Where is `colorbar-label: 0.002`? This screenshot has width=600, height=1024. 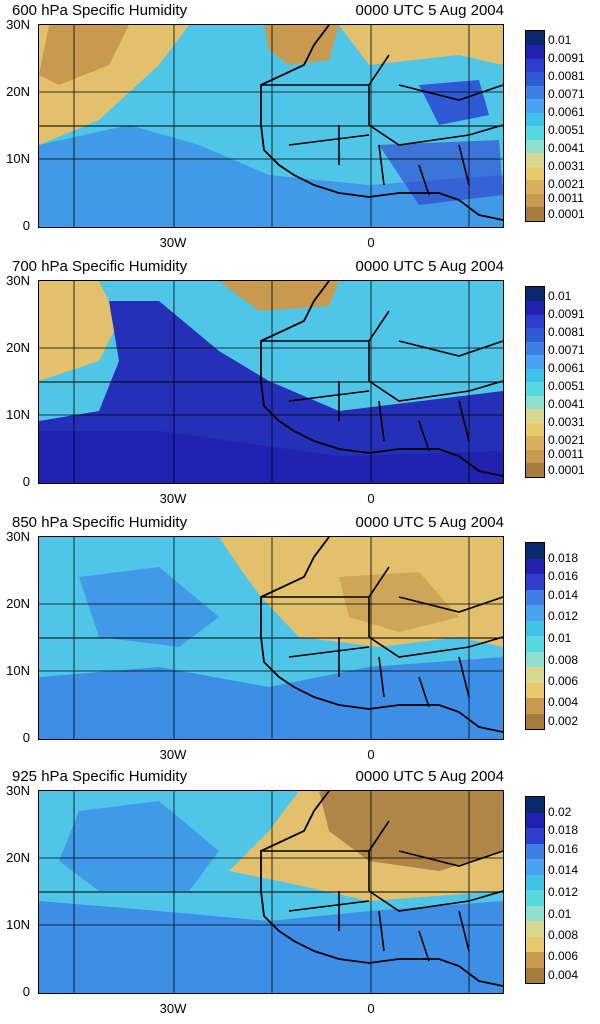 colorbar-label: 0.002 is located at coordinates (563, 721).